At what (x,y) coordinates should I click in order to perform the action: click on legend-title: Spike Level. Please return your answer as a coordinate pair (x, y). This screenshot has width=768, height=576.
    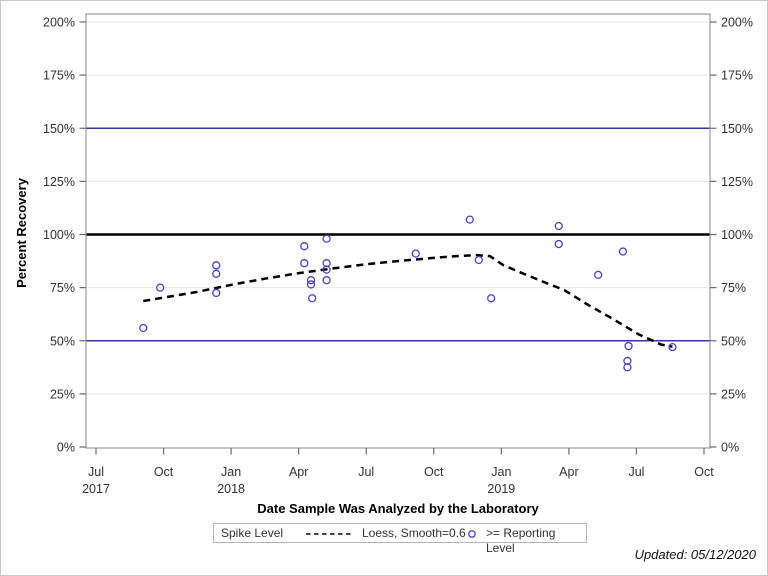
    Looking at the image, I should click on (252, 533).